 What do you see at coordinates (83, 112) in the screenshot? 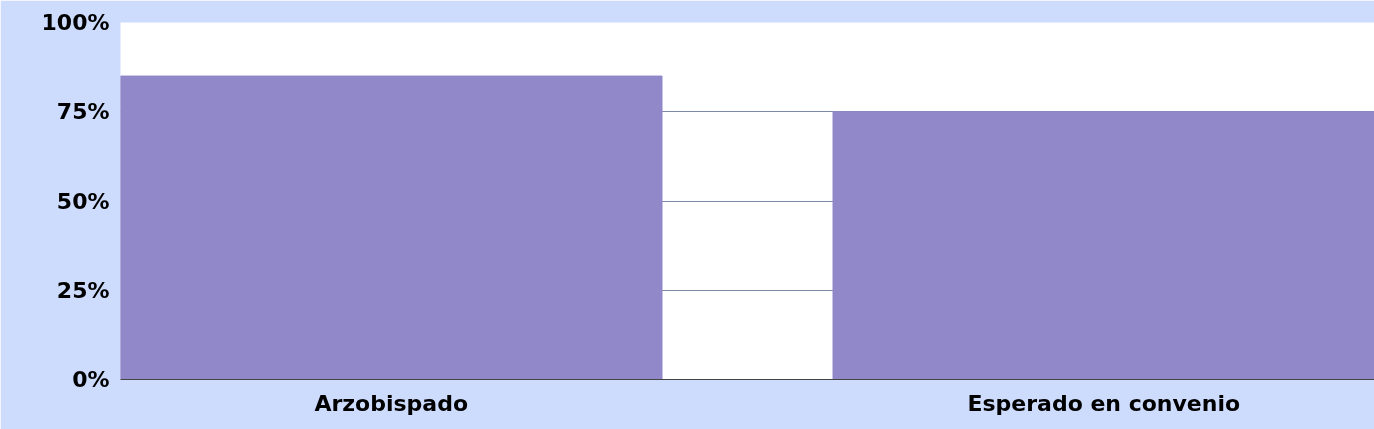
I see `y-tick-label: 75%` at bounding box center [83, 112].